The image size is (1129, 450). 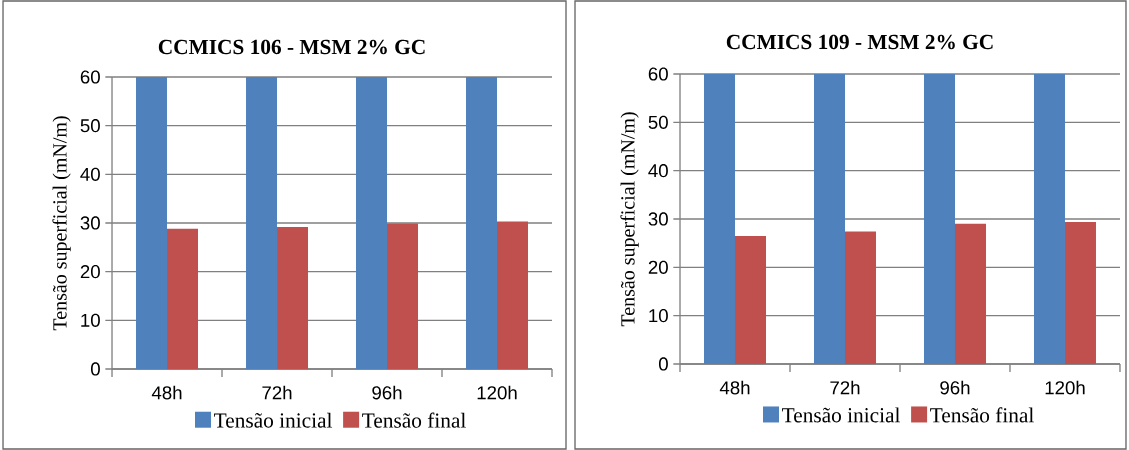 What do you see at coordinates (291, 47) in the screenshot?
I see `chart-title: CCMICS 106 - MSM 2% GC` at bounding box center [291, 47].